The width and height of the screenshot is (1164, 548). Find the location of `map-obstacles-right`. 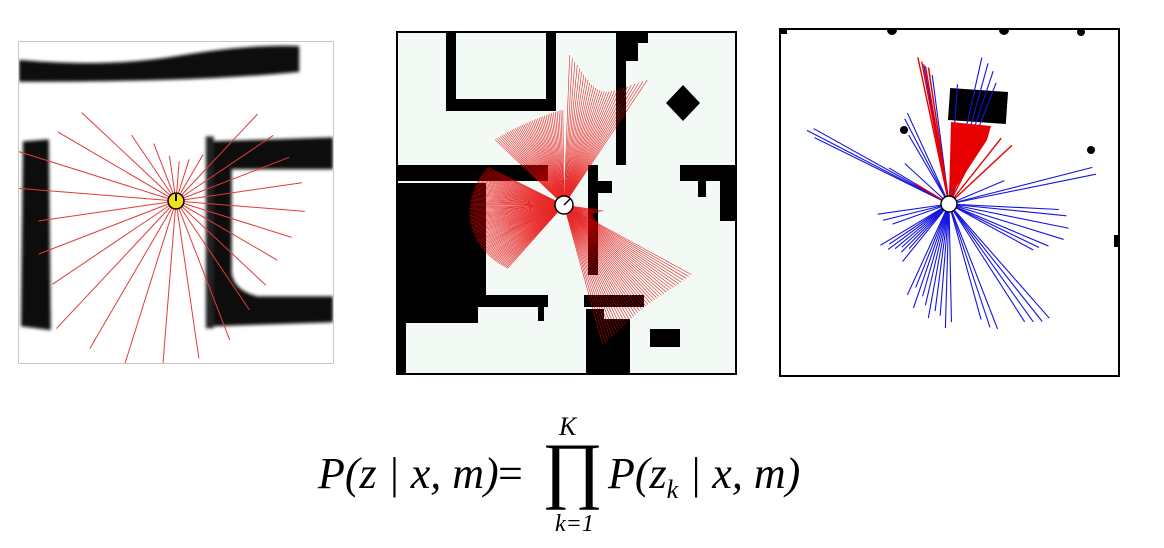

map-obstacles-right is located at coordinates (949, 138).